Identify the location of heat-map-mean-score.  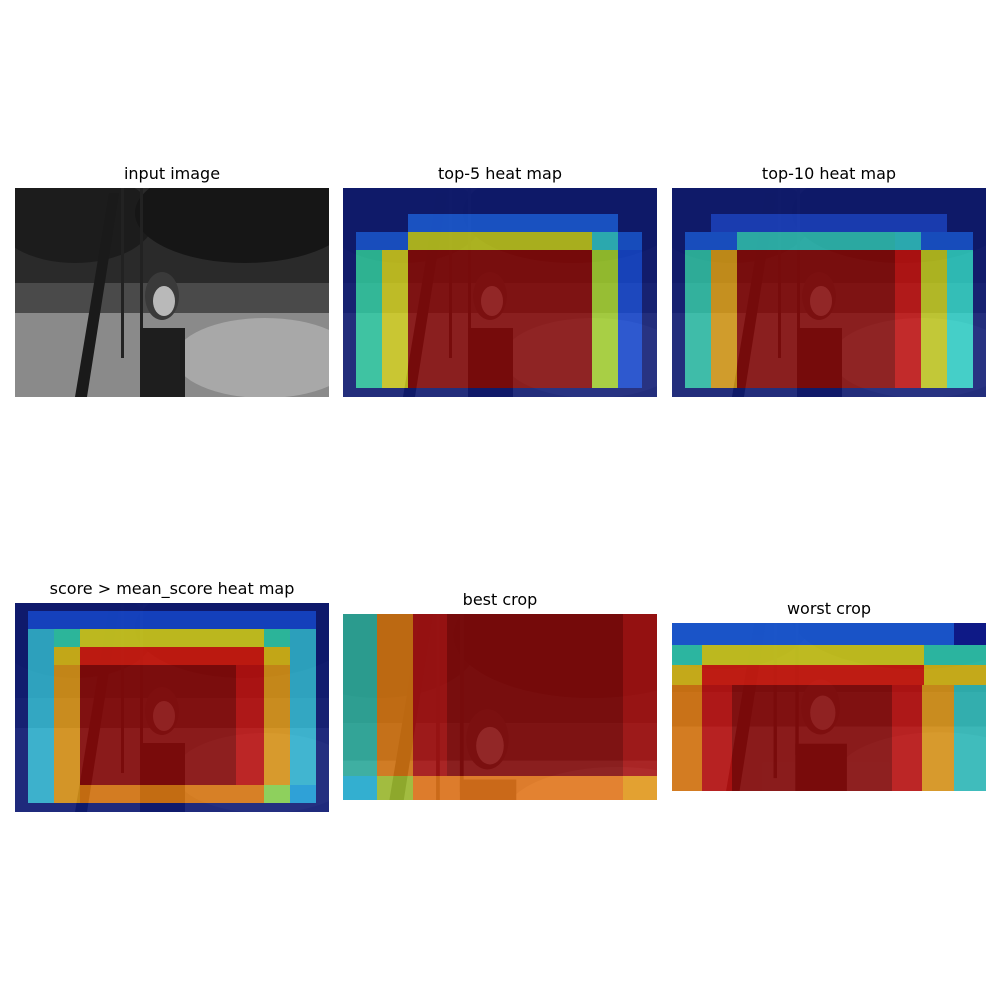
(172, 707).